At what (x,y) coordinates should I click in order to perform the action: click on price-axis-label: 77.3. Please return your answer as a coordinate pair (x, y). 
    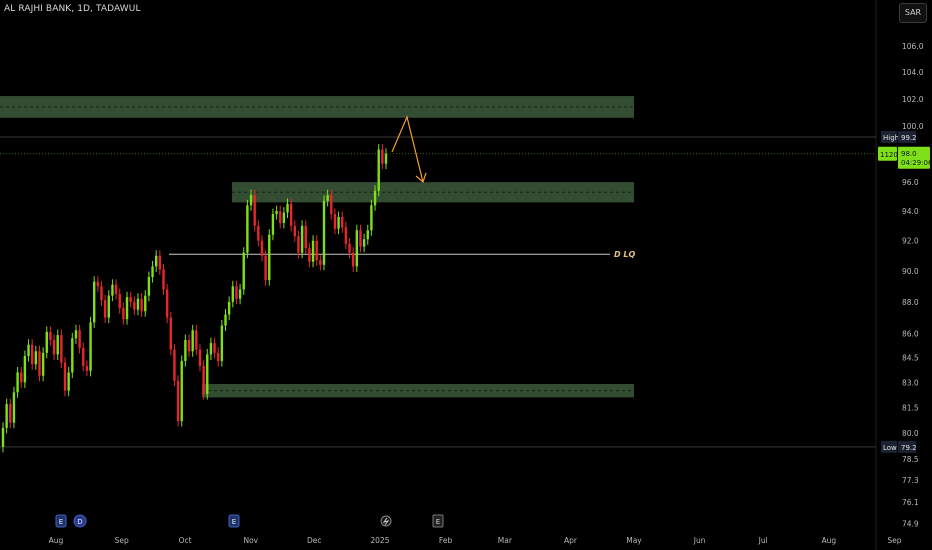
    Looking at the image, I should click on (910, 480).